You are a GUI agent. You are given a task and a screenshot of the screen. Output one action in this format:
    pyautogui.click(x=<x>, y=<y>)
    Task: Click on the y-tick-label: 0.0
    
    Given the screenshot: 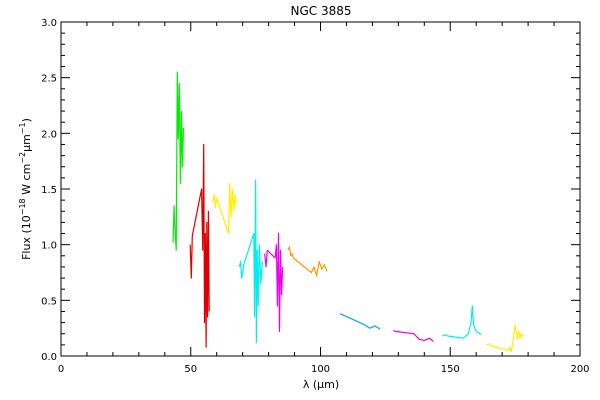 What is the action you would take?
    pyautogui.click(x=49, y=357)
    